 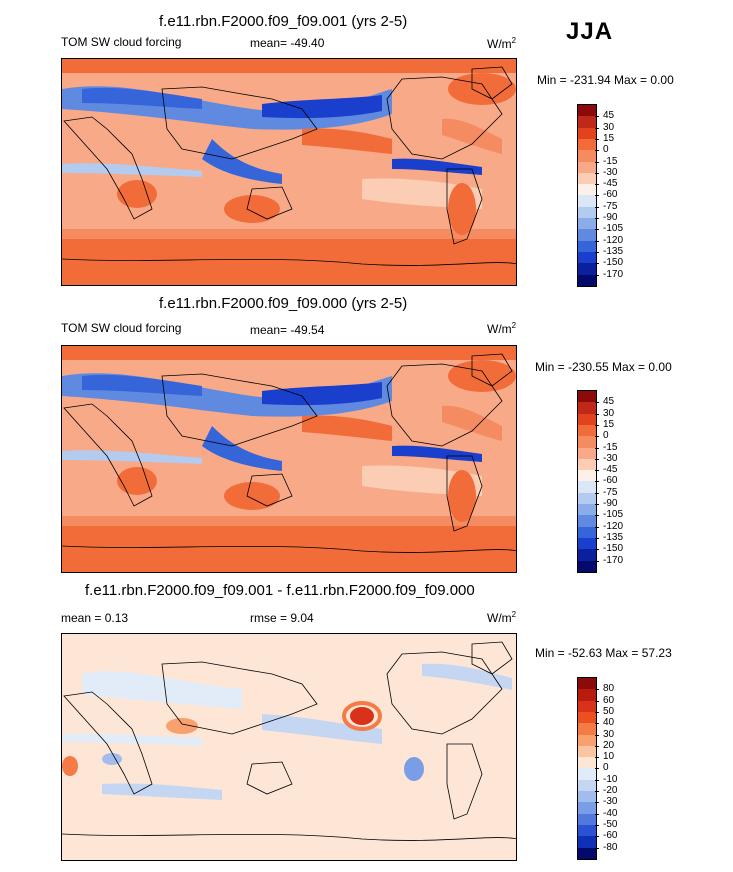 I want to click on panel3-minmax: Min = -52.63 Max = 57.23, so click(x=603, y=653).